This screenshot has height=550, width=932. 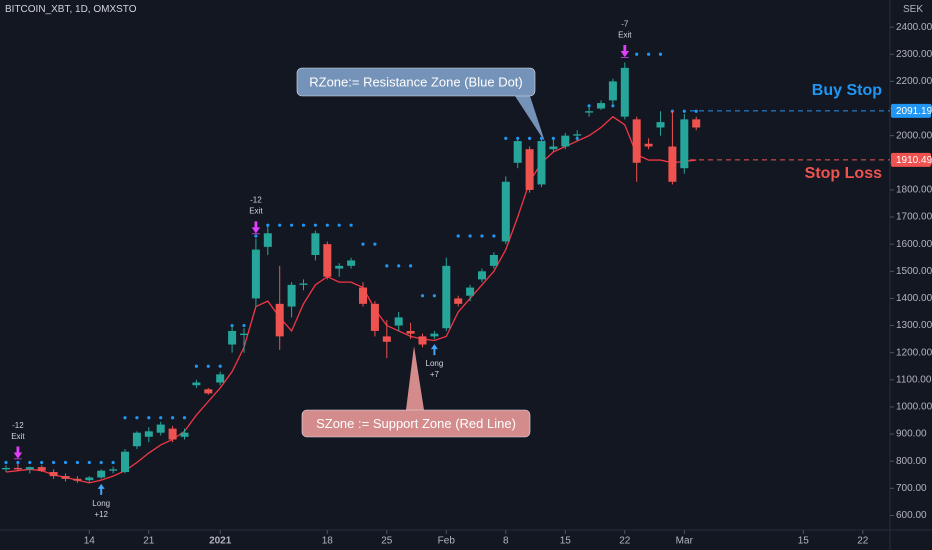 What do you see at coordinates (914, 298) in the screenshot?
I see `y-tick-label: 1400.00` at bounding box center [914, 298].